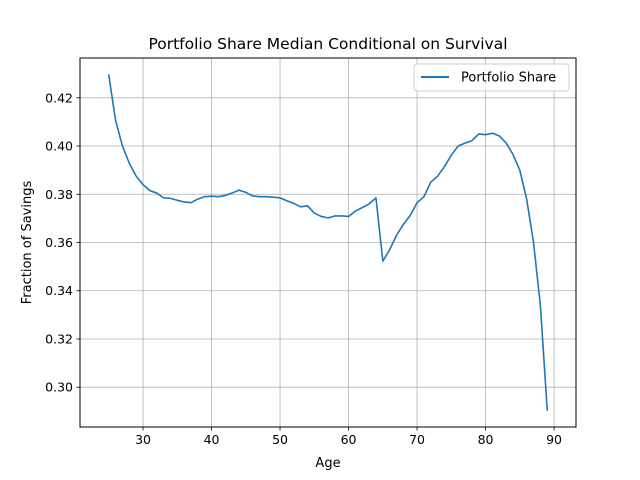 The width and height of the screenshot is (640, 480). Describe the element at coordinates (554, 439) in the screenshot. I see `x-tick-label: 90` at that location.